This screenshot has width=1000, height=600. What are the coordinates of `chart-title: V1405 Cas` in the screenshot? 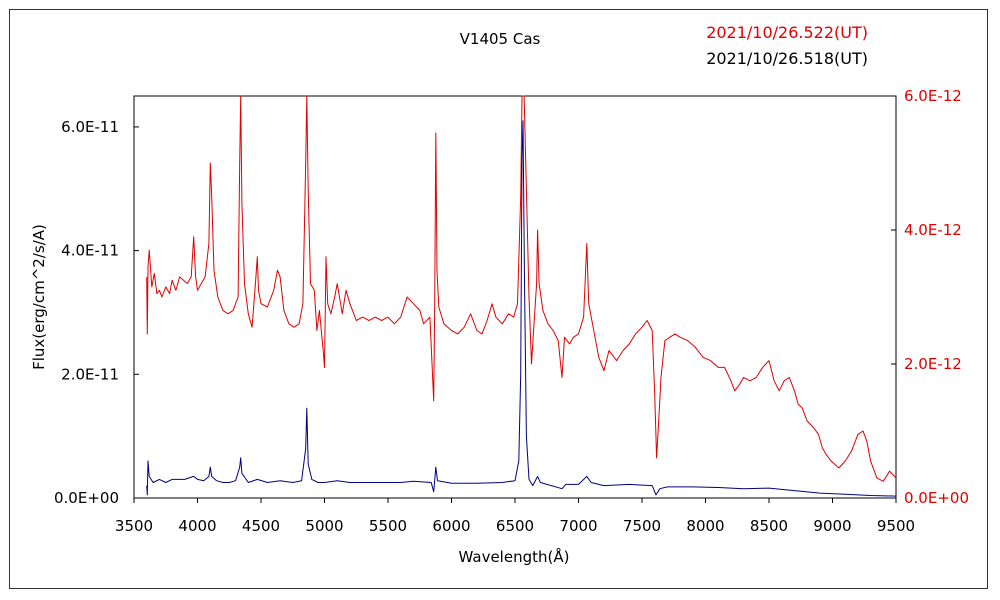 It's located at (500, 39).